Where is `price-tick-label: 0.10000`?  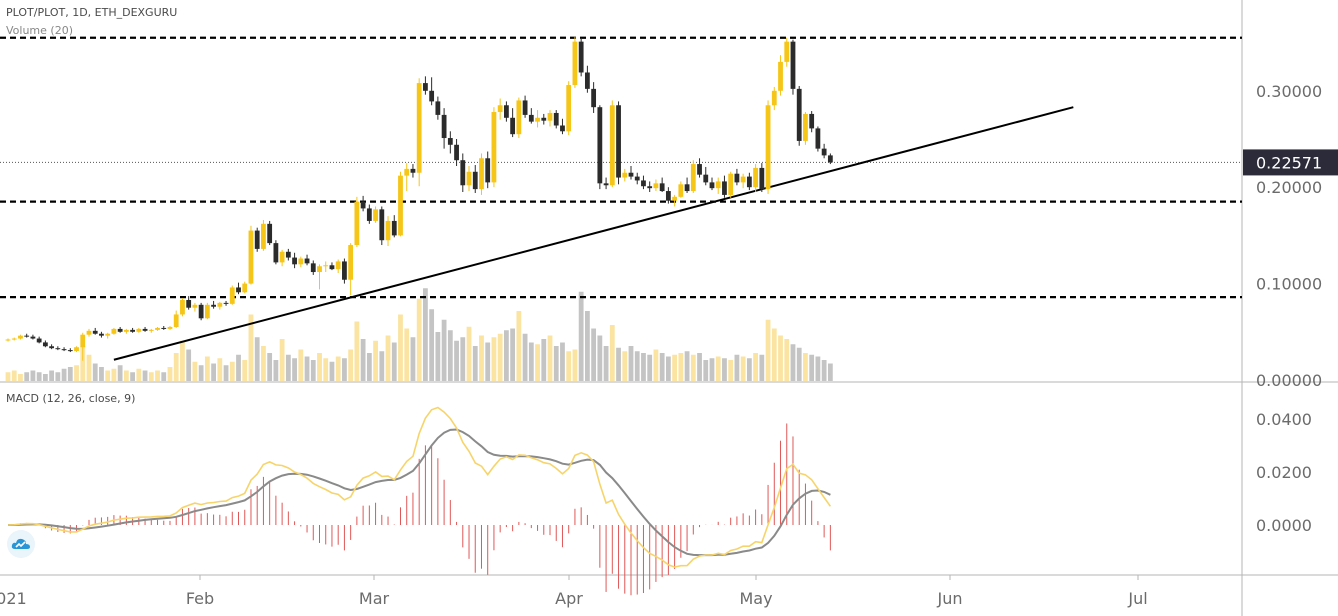 price-tick-label: 0.10000 is located at coordinates (1289, 284).